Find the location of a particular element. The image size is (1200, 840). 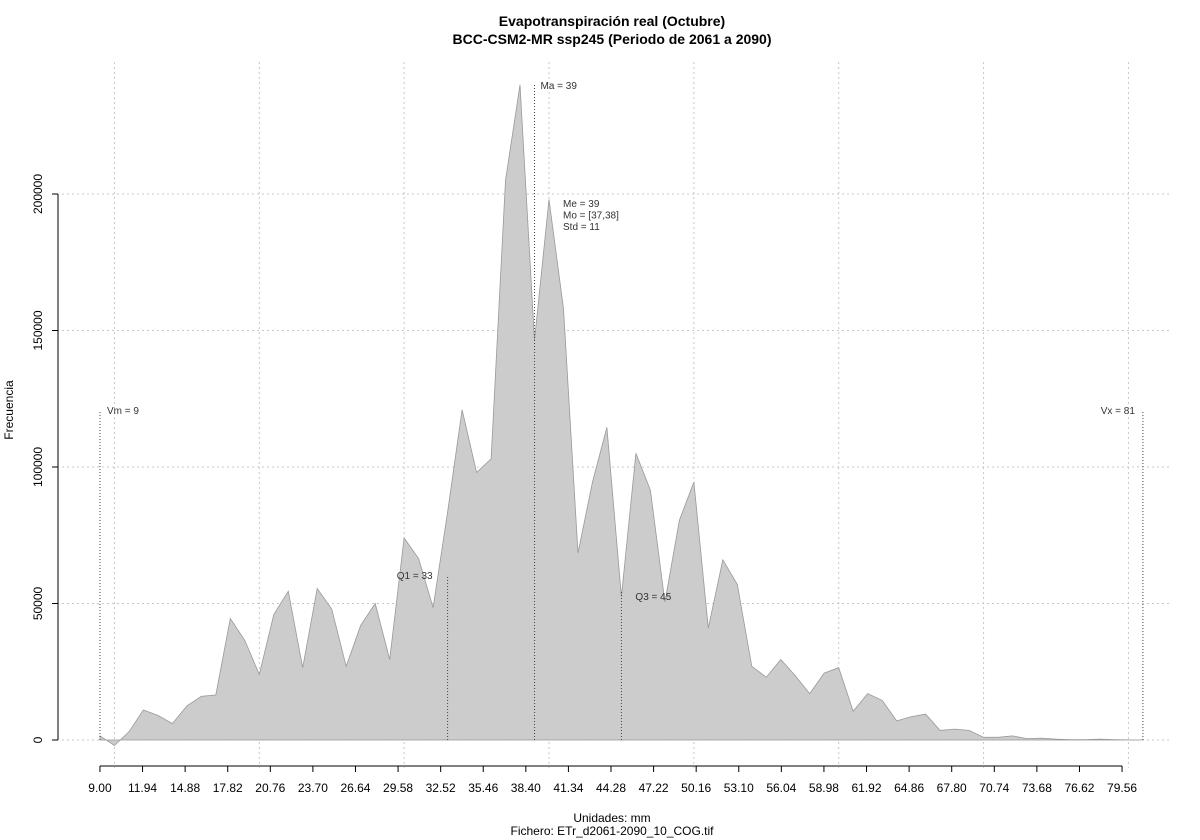

x-tick-label: 20.76 is located at coordinates (270, 788).